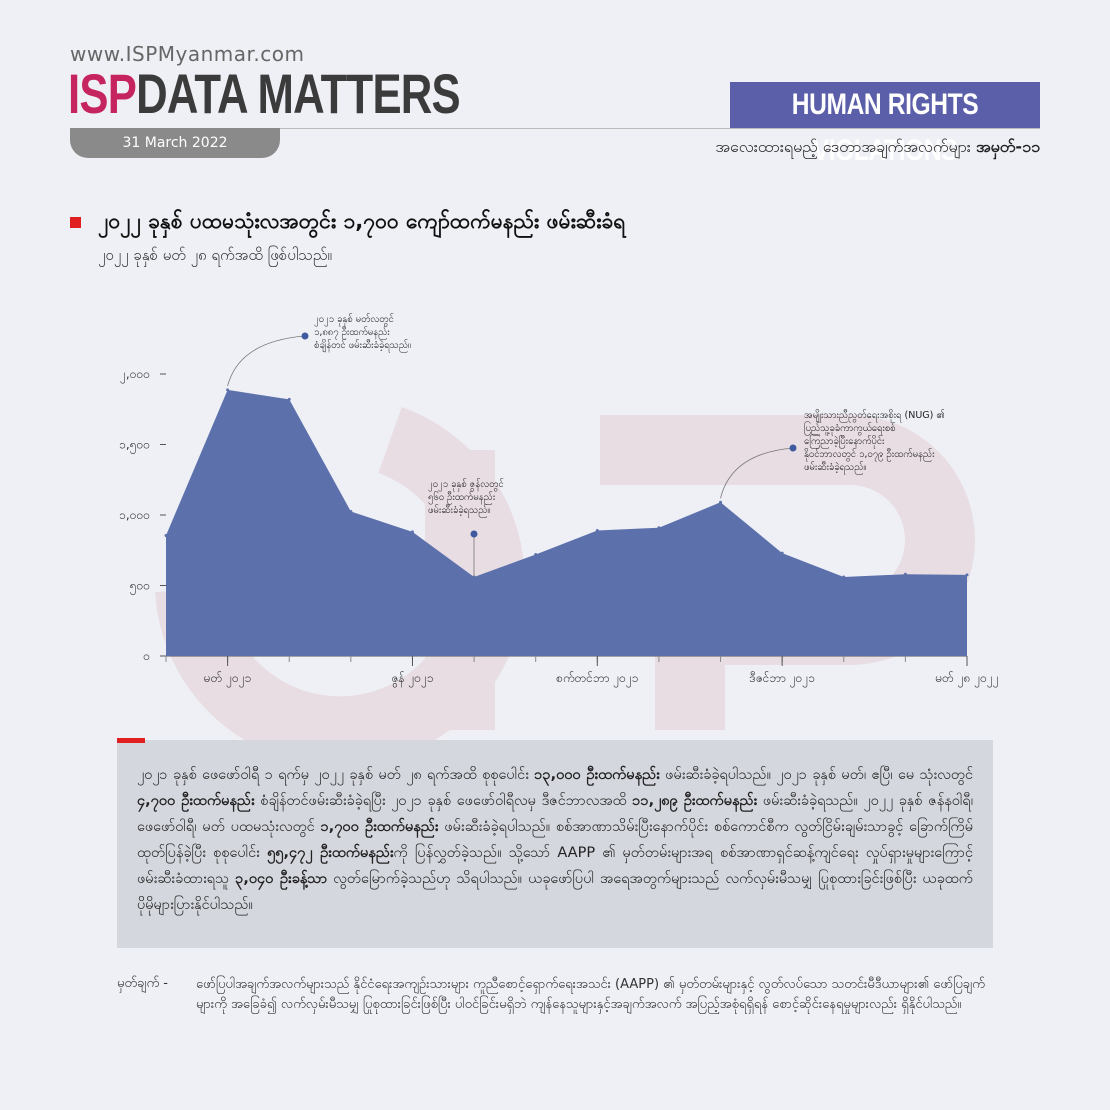 The image size is (1110, 1110). Describe the element at coordinates (362, 346) in the screenshot. I see `annotation-line: စံချိန်တင် ဖမ်းဆီးခံခဲ့ရသည်။` at that location.